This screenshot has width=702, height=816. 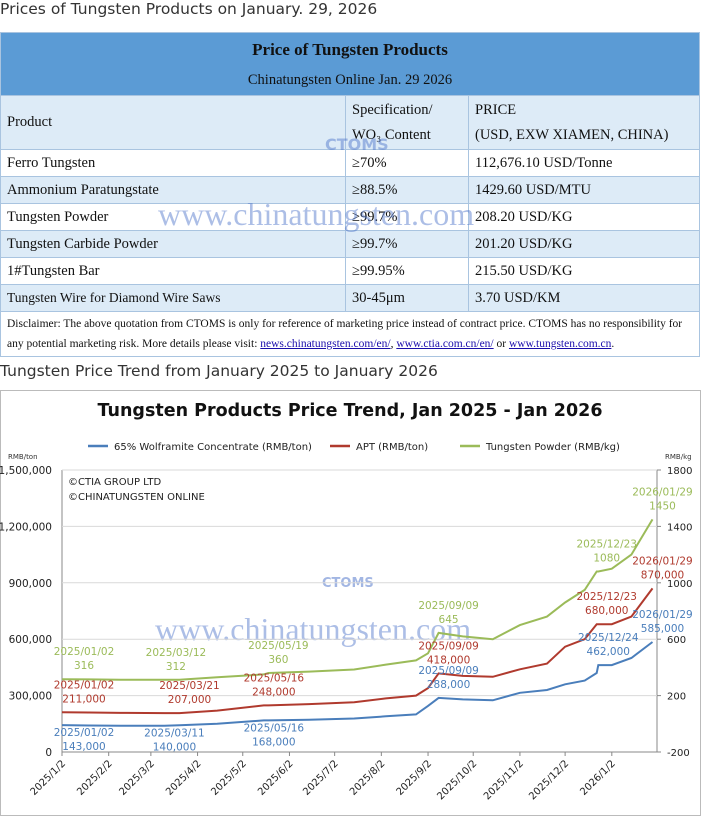 I want to click on annotation-value: 1450, so click(x=662, y=506).